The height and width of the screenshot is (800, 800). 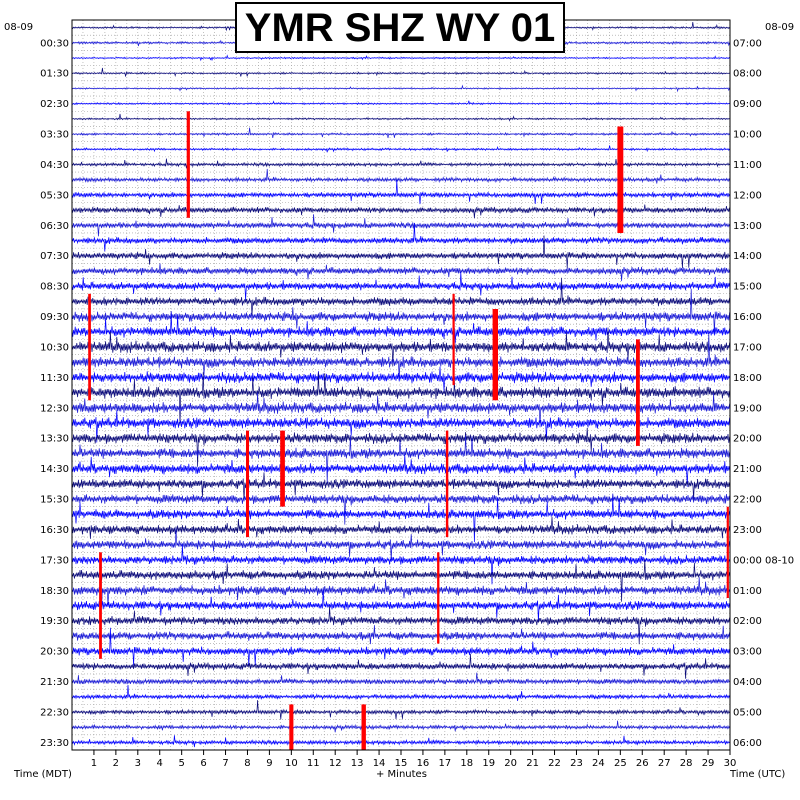 What do you see at coordinates (747, 591) in the screenshot?
I see `right-tick-label: 01:00` at bounding box center [747, 591].